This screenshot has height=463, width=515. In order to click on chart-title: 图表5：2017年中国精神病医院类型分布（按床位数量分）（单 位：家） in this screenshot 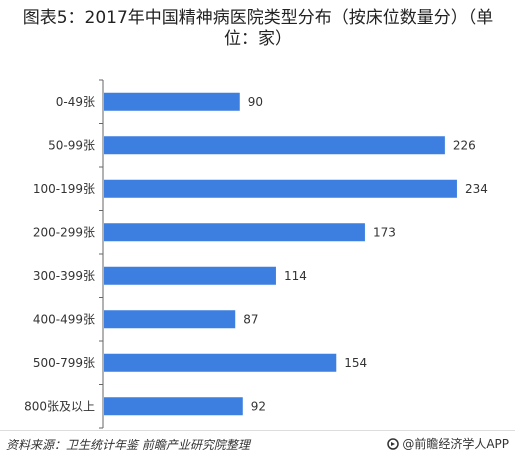, I will do `click(258, 29)`.